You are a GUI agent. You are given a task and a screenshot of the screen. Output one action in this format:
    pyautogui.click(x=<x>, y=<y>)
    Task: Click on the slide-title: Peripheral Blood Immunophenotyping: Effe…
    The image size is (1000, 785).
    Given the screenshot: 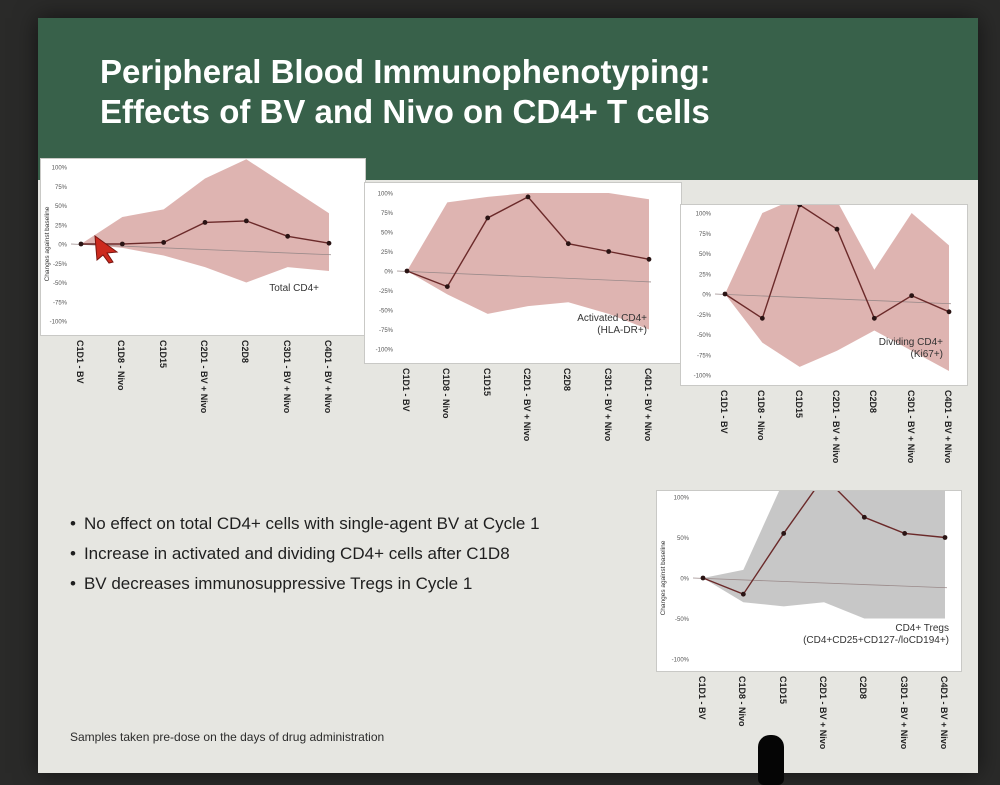 What is the action you would take?
    pyautogui.click(x=500, y=92)
    